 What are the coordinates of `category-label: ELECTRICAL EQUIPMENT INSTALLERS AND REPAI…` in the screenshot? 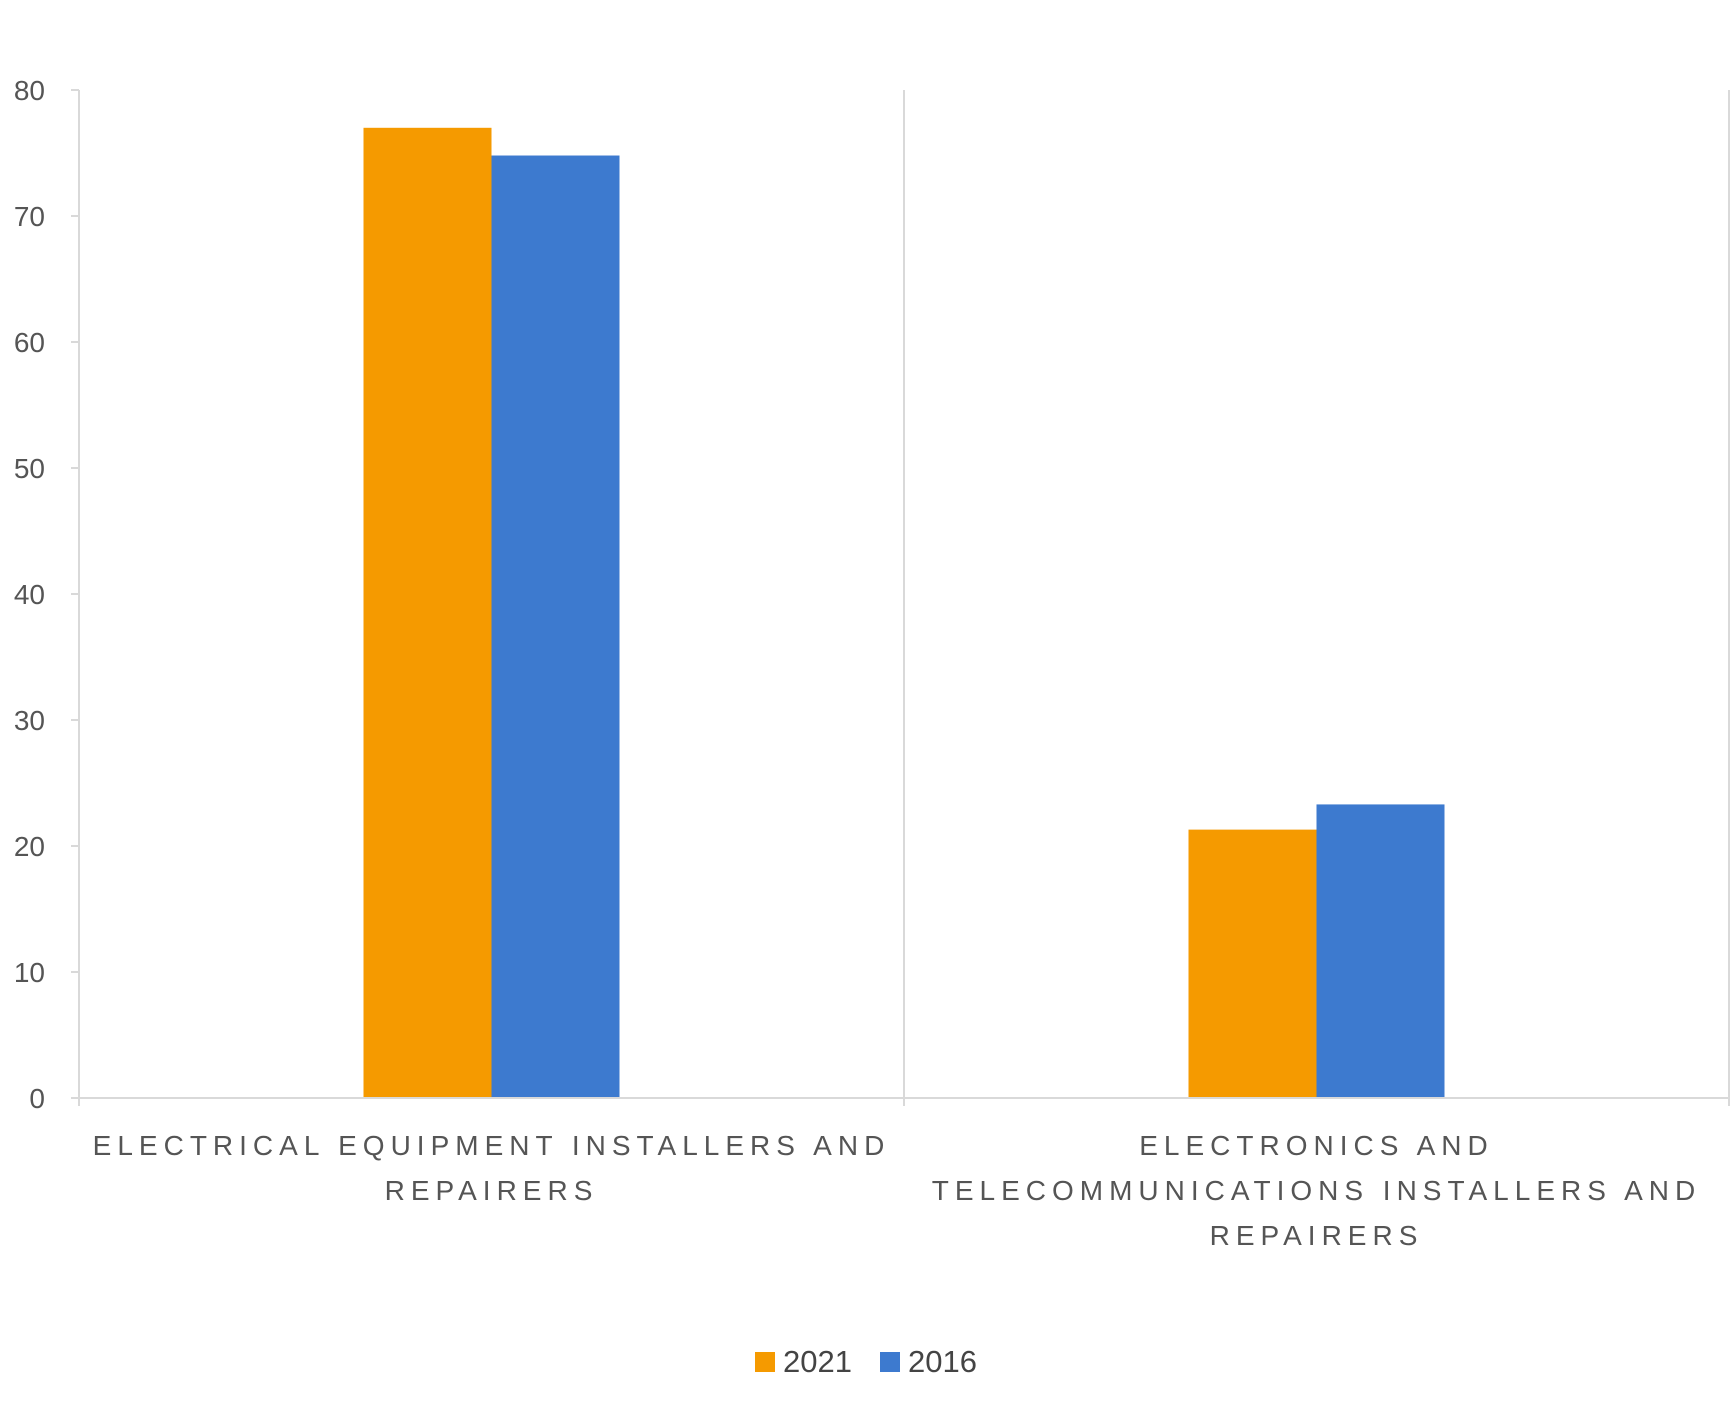 It's located at (492, 1168).